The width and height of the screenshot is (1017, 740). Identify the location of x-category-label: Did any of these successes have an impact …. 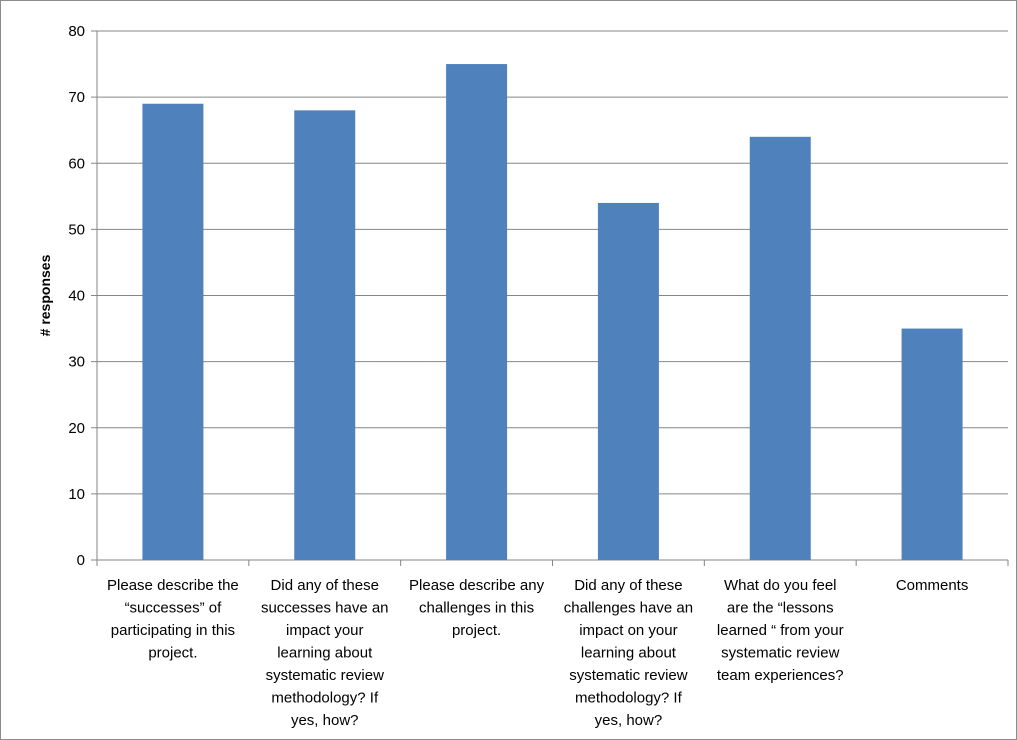
(325, 653).